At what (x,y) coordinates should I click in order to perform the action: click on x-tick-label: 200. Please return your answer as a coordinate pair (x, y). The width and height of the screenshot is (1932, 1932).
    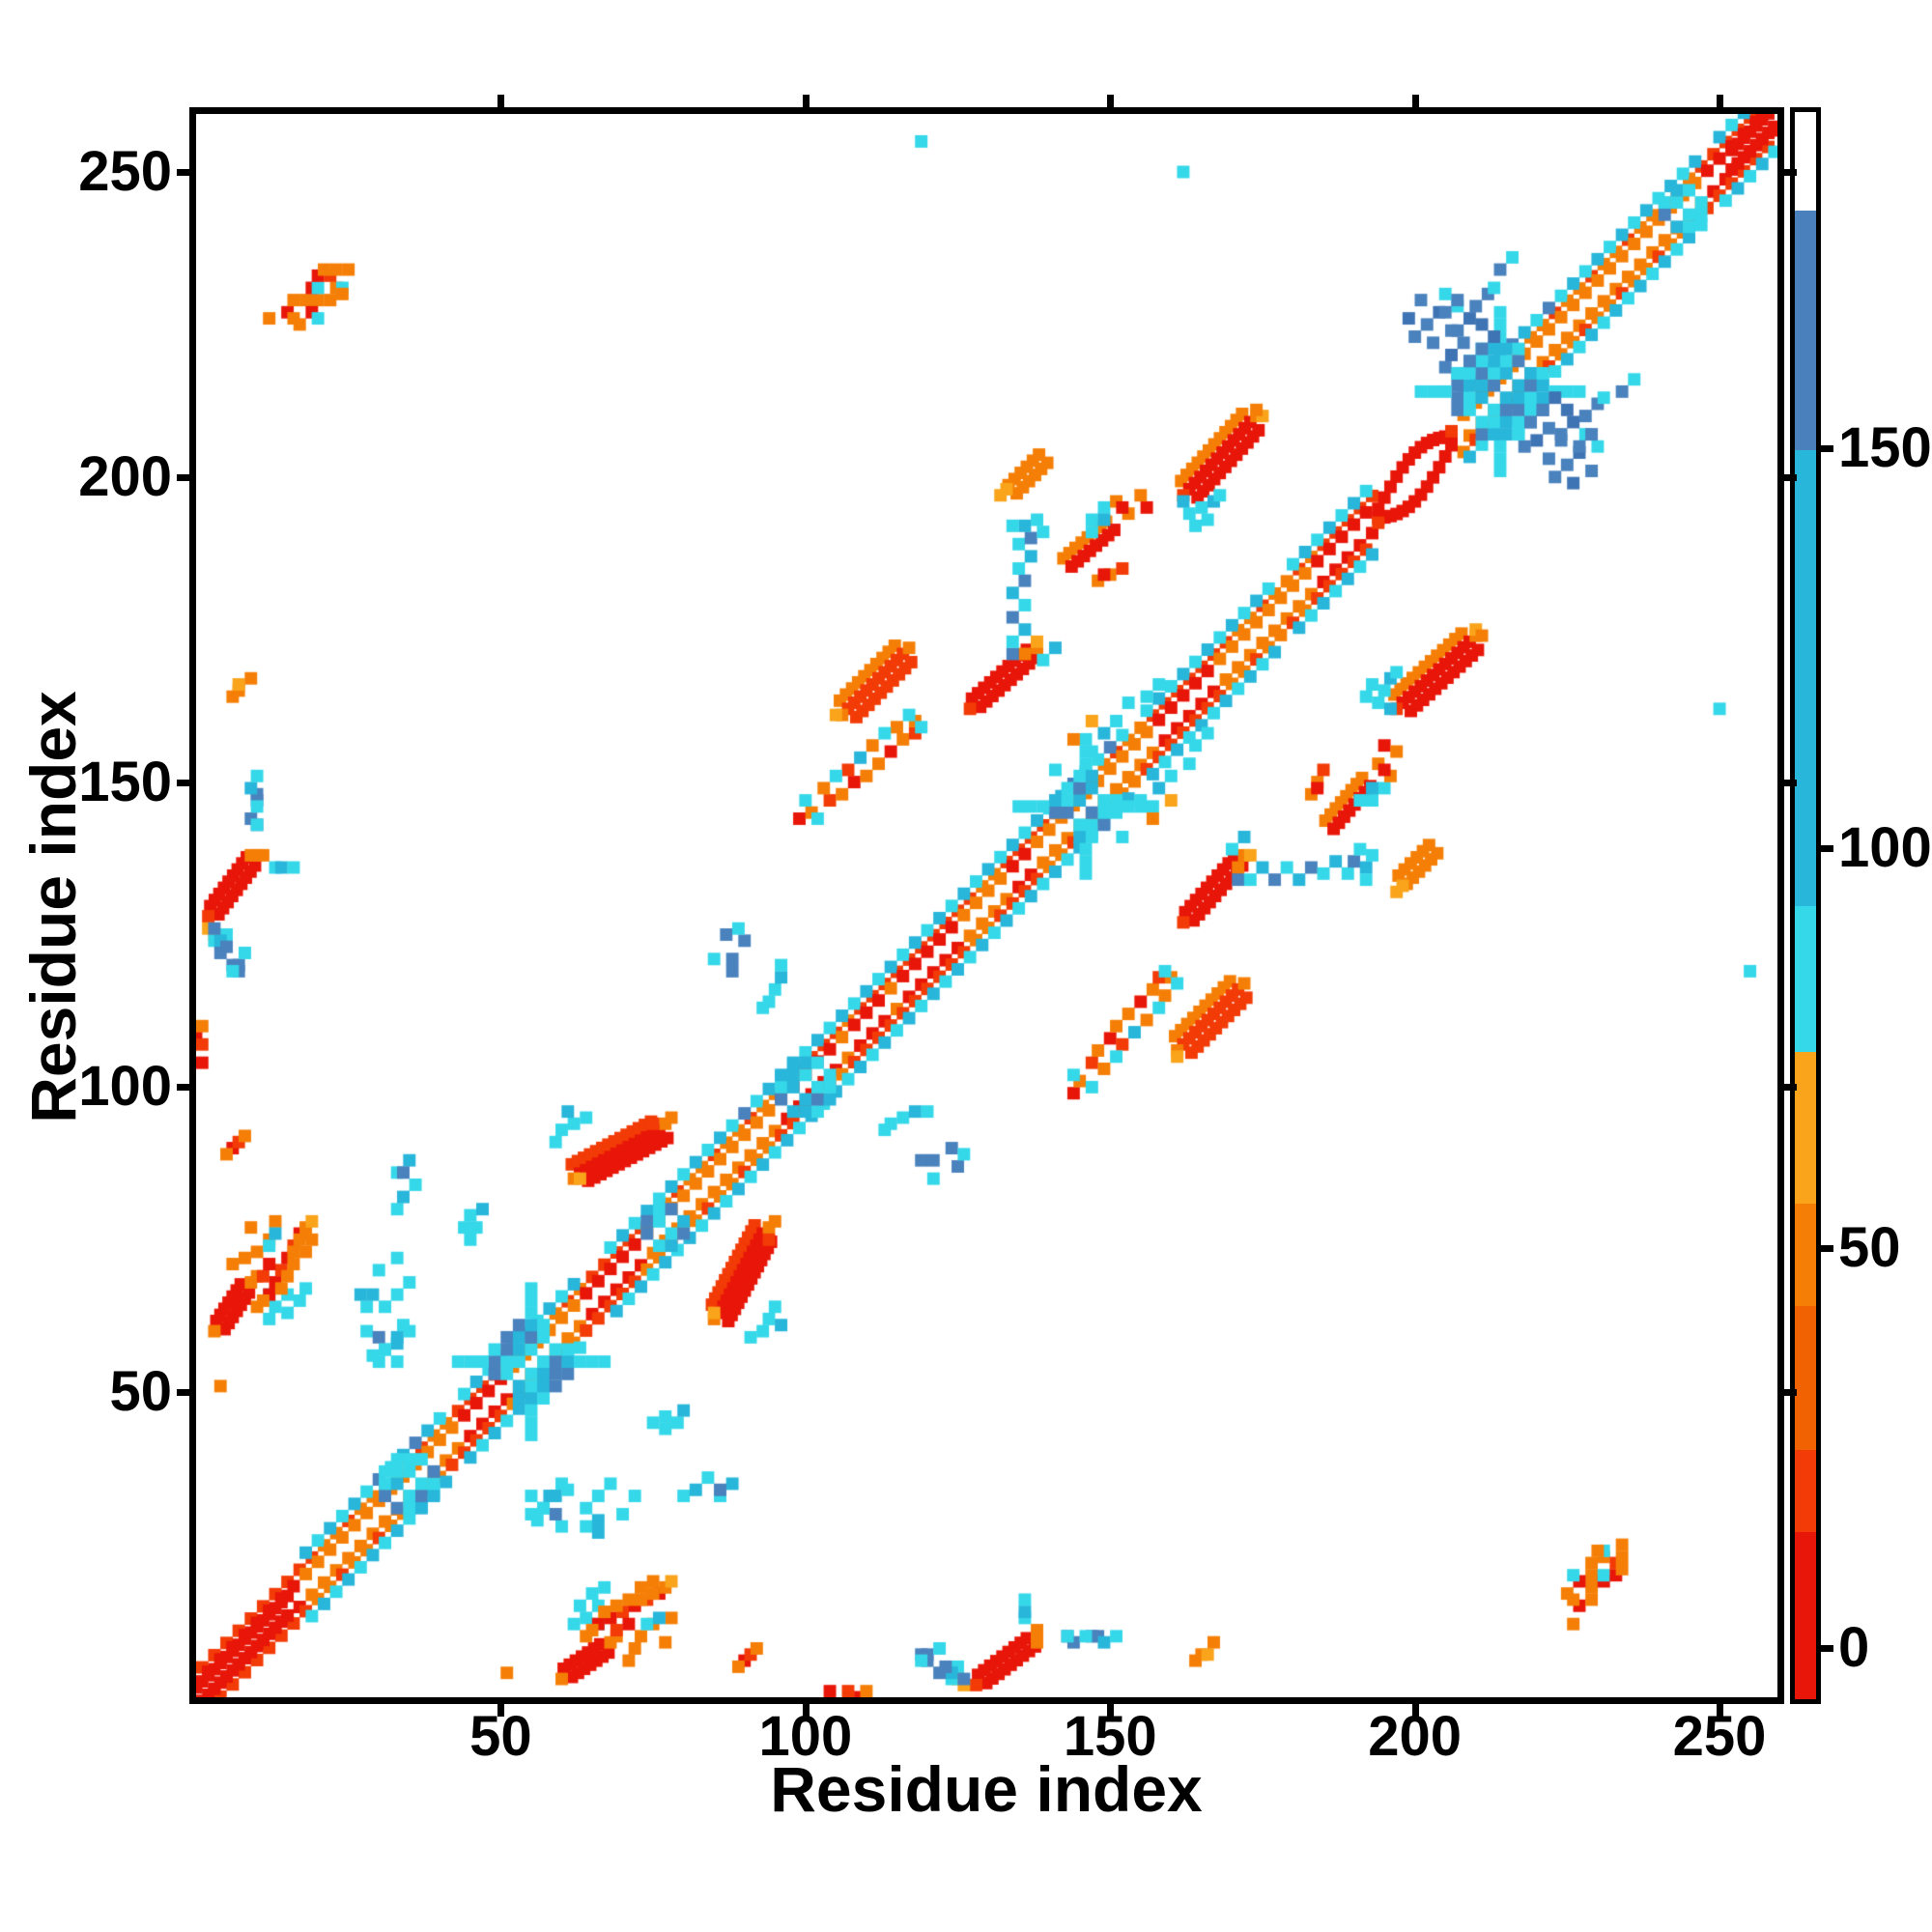
    Looking at the image, I should click on (1415, 1736).